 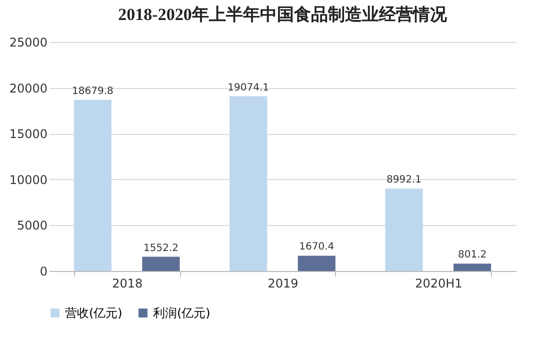 I want to click on x-tick-label: 2020H1, so click(x=438, y=283).